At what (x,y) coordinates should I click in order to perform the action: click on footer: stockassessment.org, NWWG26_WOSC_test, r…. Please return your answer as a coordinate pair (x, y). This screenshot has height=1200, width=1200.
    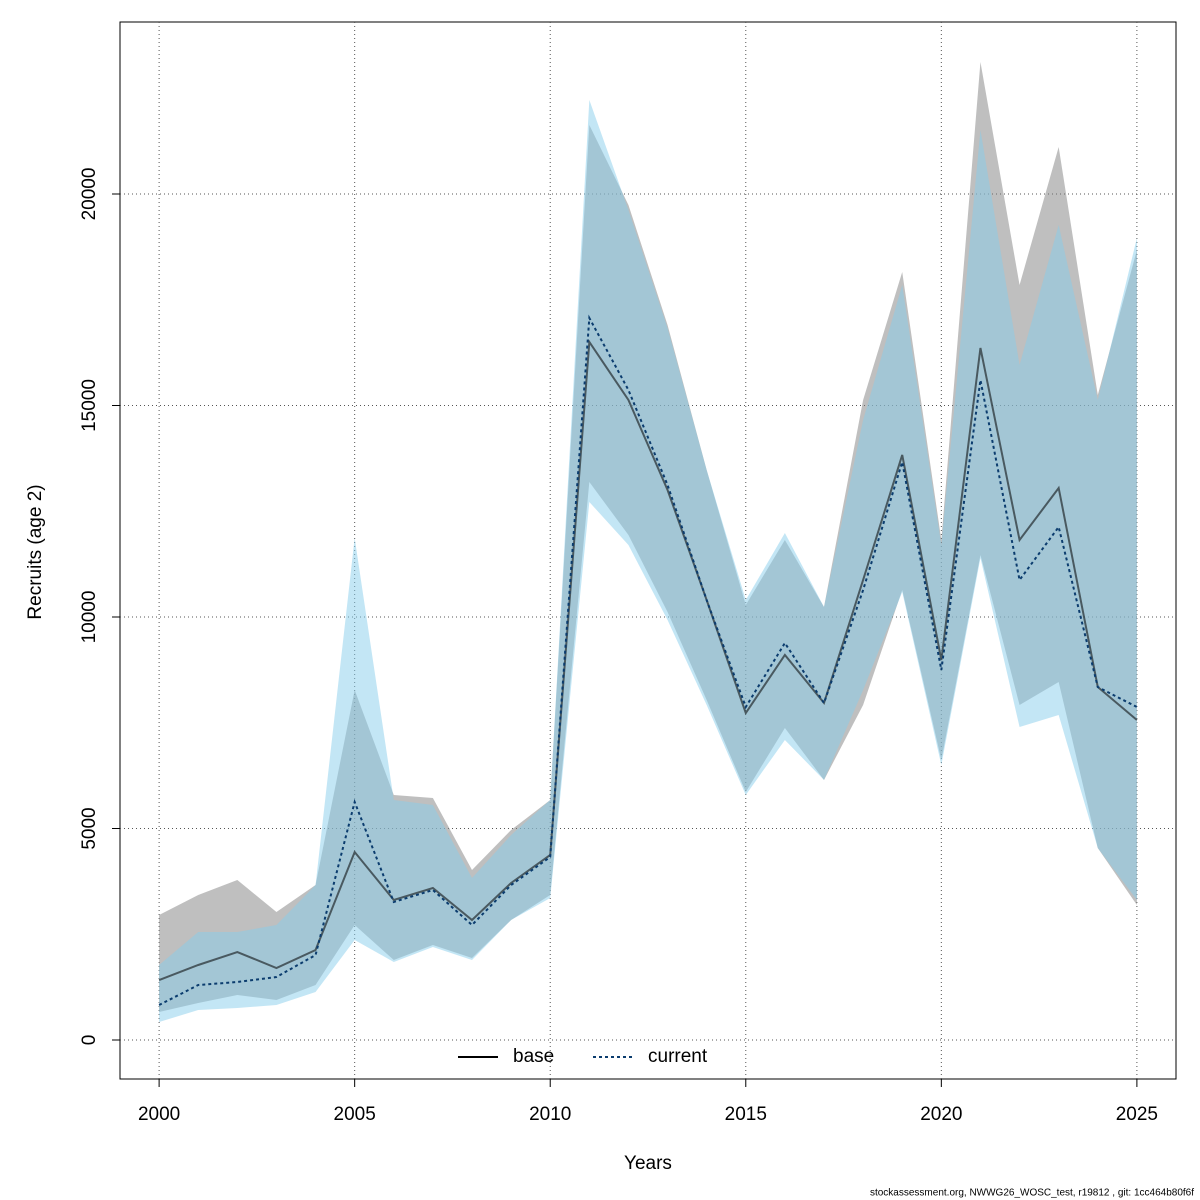
    Looking at the image, I should click on (1032, 1193).